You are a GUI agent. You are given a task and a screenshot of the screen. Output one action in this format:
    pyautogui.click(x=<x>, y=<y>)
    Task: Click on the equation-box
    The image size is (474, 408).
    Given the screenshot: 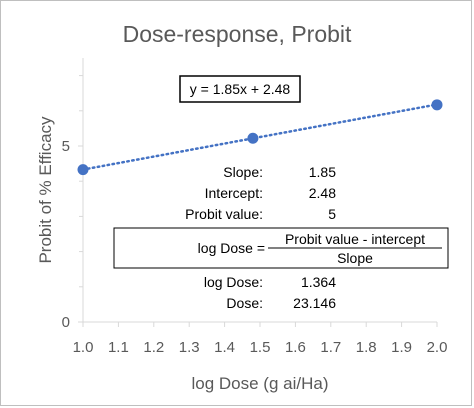 What is the action you would take?
    pyautogui.click(x=240, y=89)
    